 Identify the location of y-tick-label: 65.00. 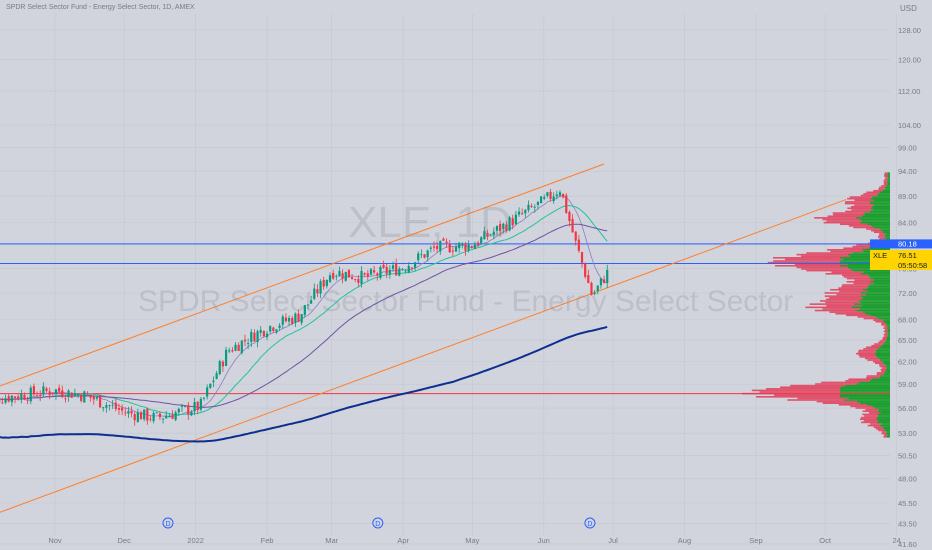
(907, 340).